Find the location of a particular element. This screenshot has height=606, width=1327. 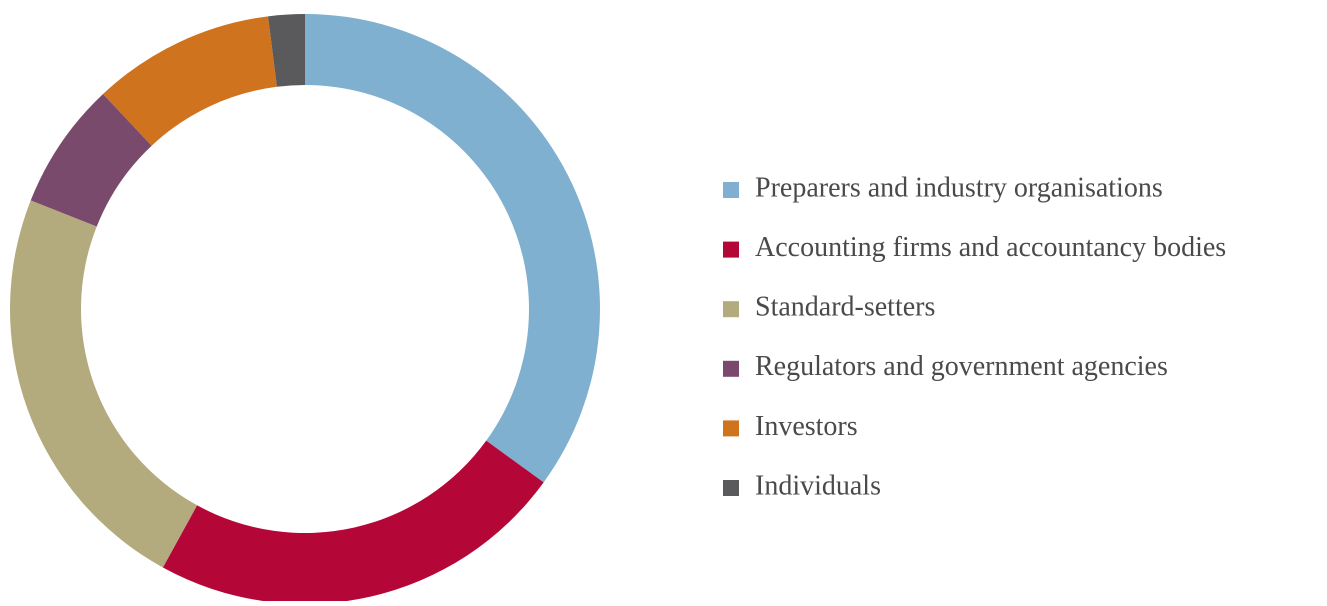

legend-label: Individuals is located at coordinates (818, 485).